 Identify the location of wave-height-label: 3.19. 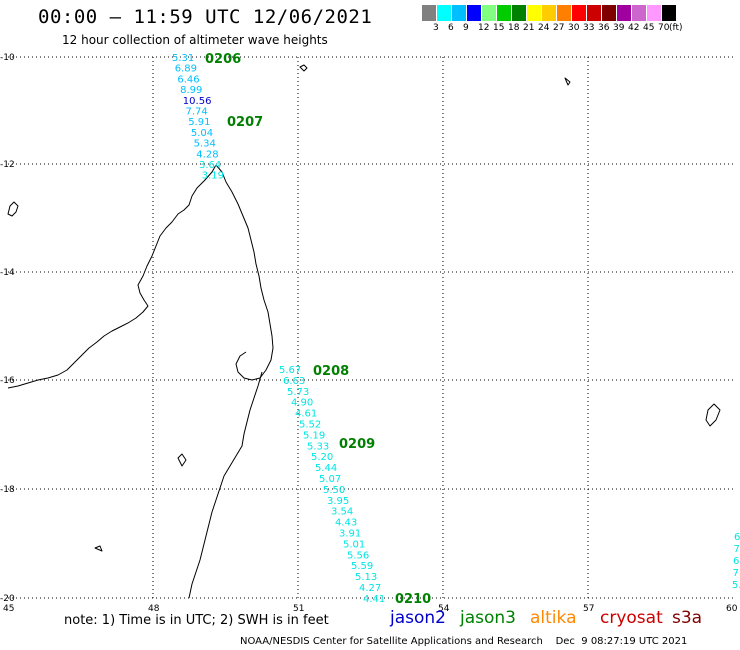
(213, 176).